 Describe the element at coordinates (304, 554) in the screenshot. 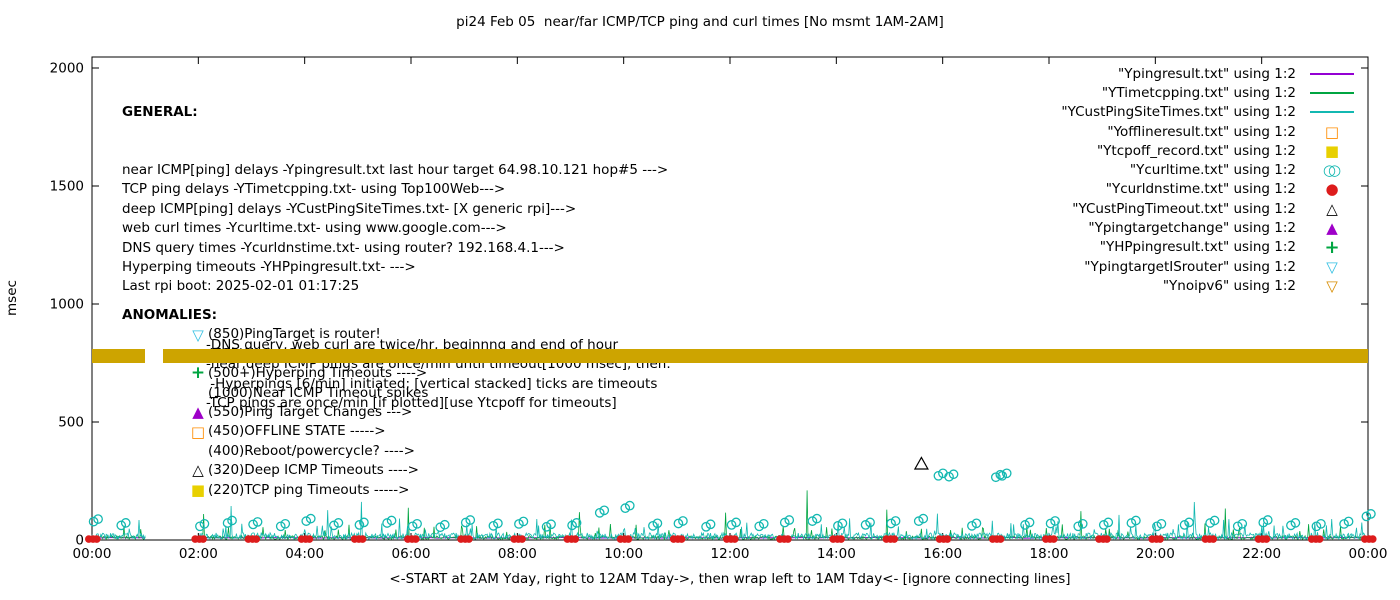

I see `x-tick-label: 04:00` at that location.